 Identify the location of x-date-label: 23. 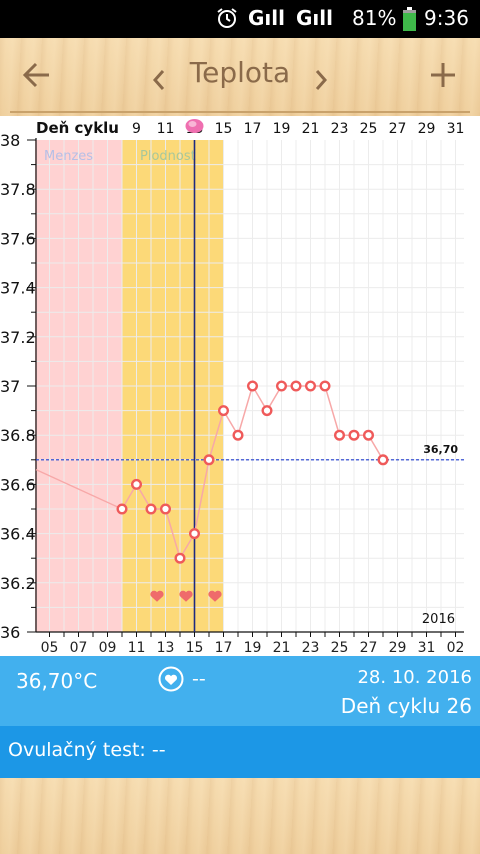
(311, 648).